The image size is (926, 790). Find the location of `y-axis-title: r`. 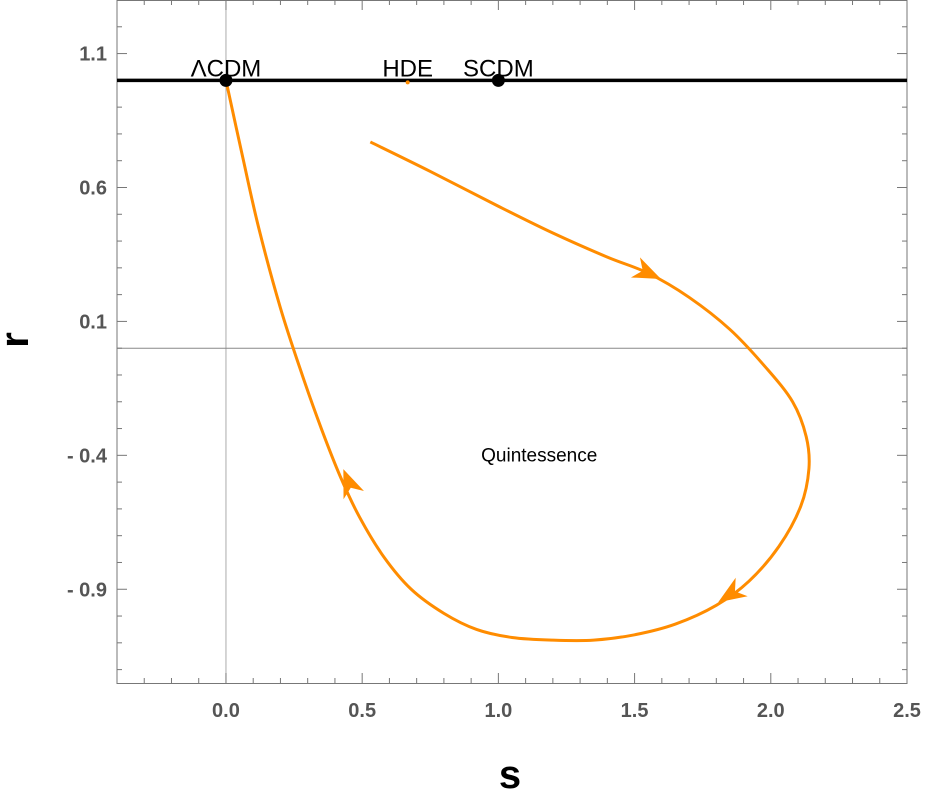

y-axis-title: r is located at coordinates (18, 340).